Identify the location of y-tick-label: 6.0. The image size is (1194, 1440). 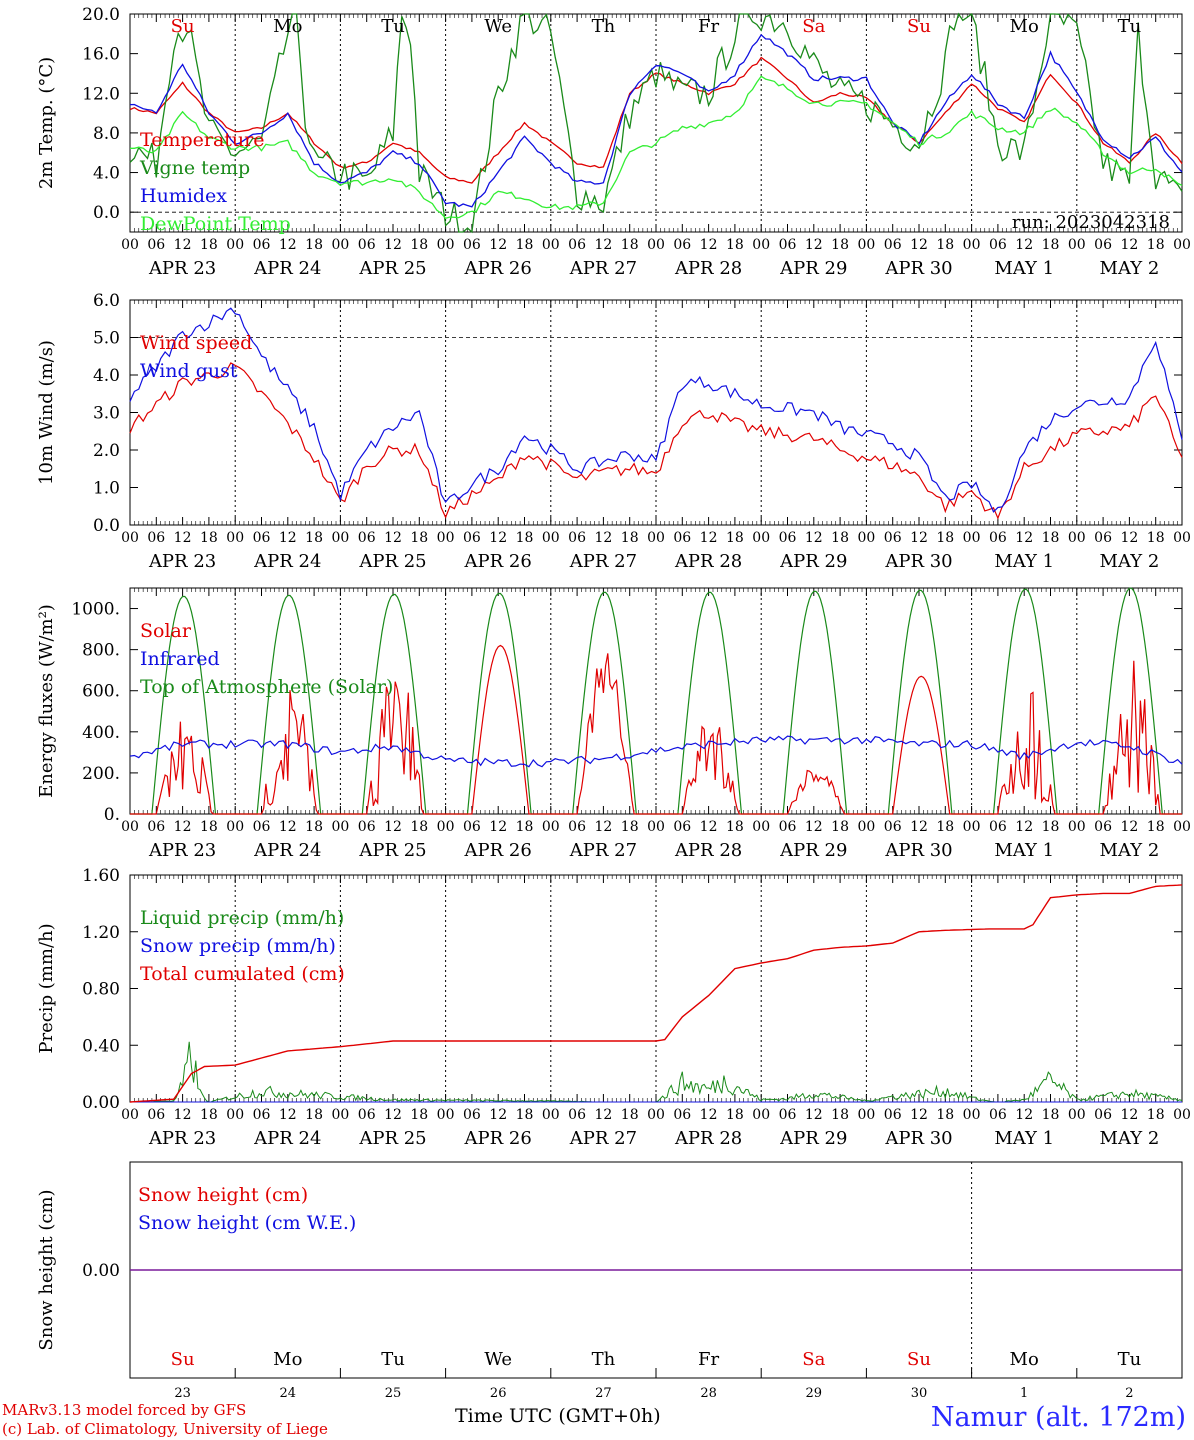
(106, 301).